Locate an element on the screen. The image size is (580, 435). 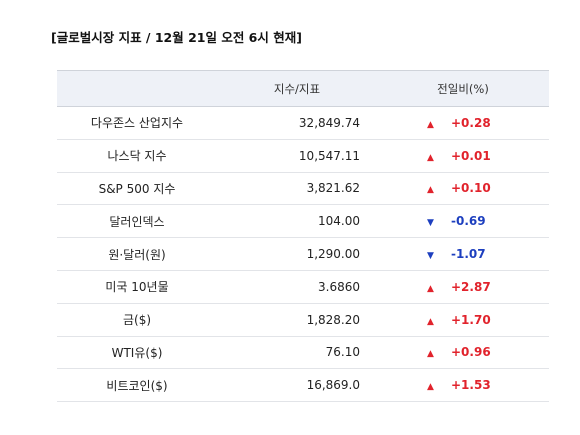
indicator-name: WTI유($) is located at coordinates (137, 353).